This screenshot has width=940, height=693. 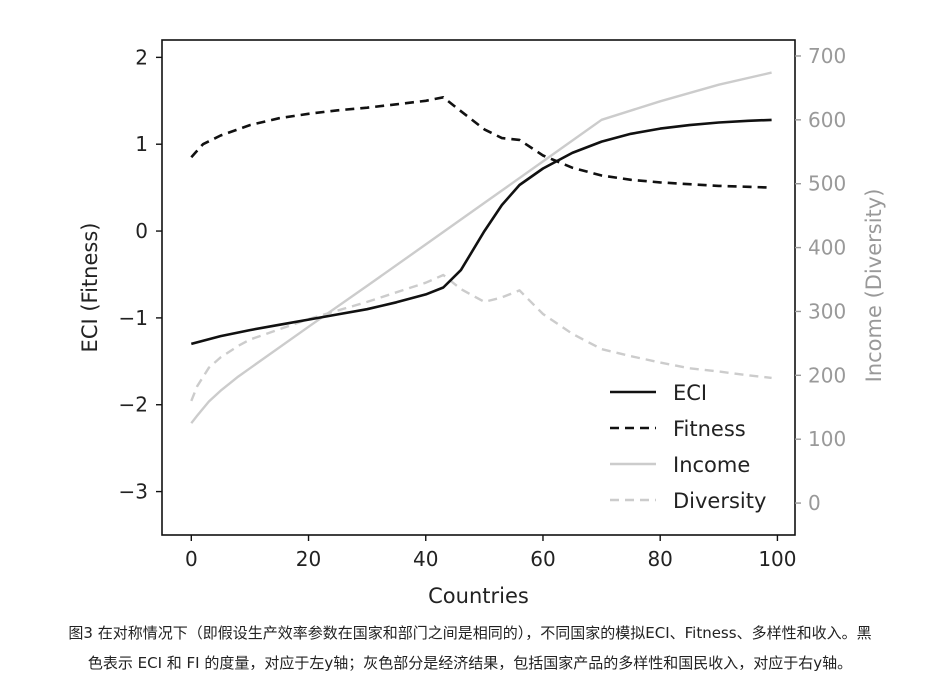 I want to click on y-right-tick-label: 200, so click(x=827, y=375).